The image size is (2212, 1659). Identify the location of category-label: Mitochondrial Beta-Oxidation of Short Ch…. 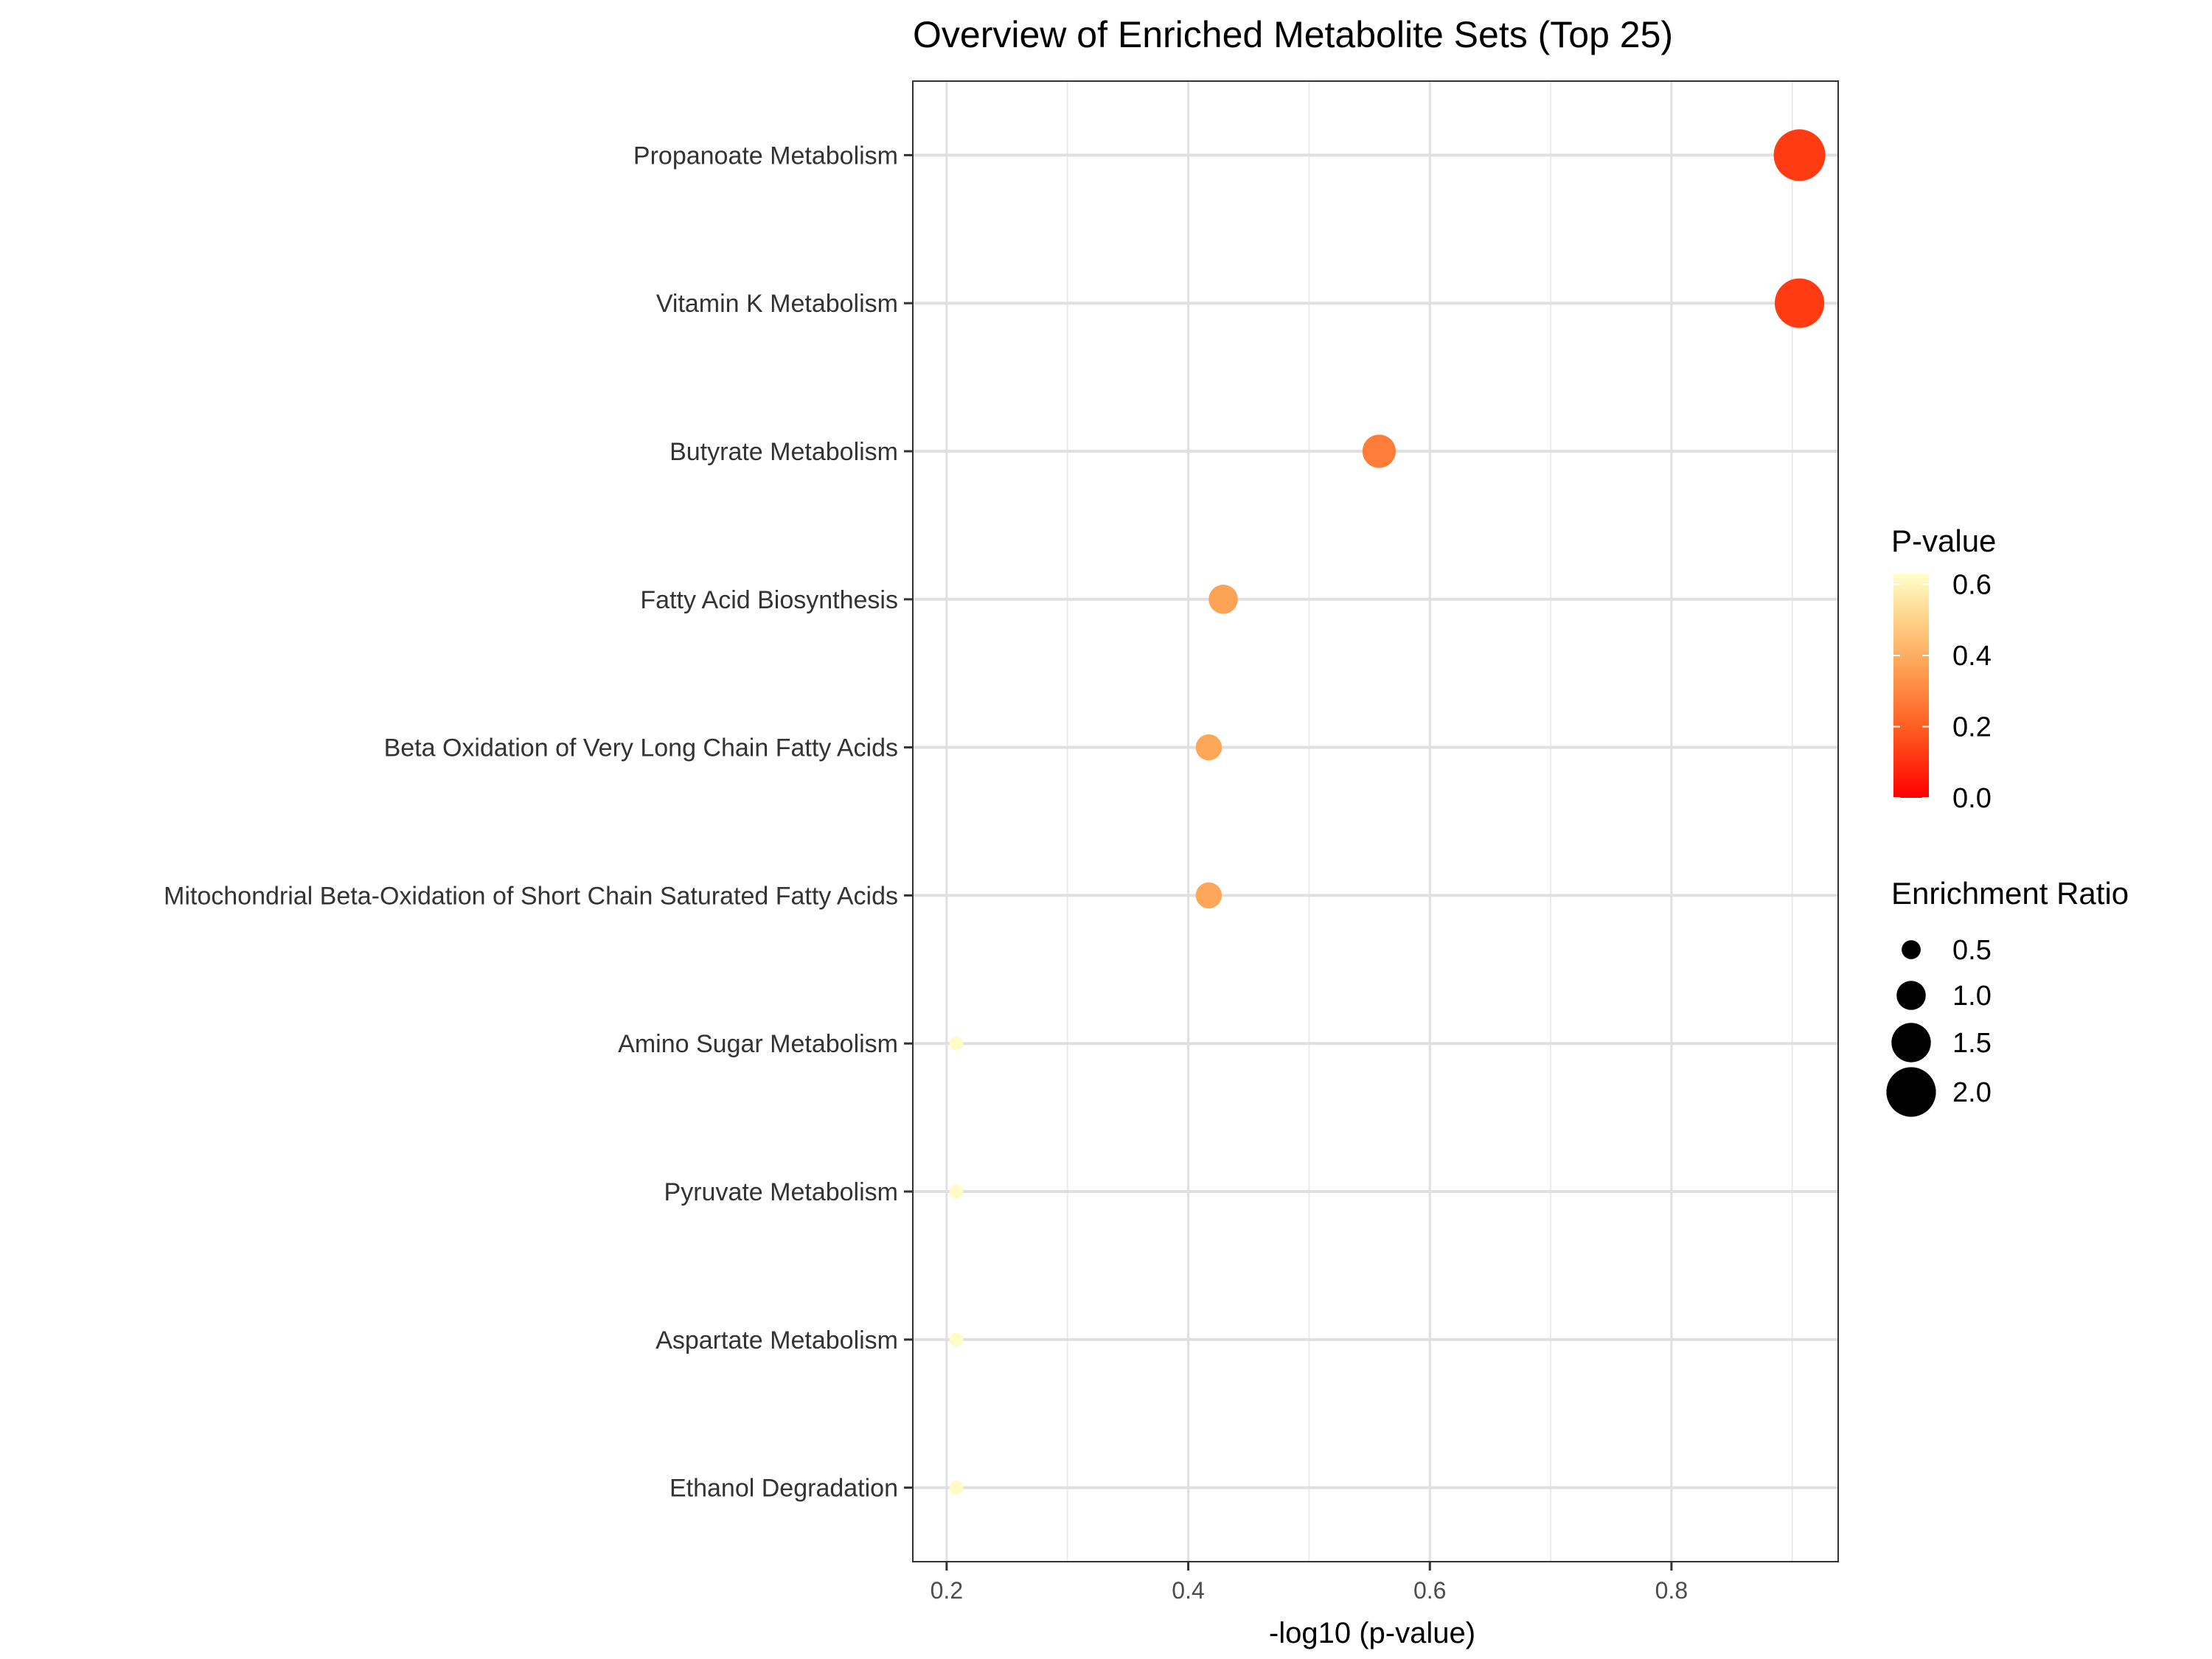
(531, 896).